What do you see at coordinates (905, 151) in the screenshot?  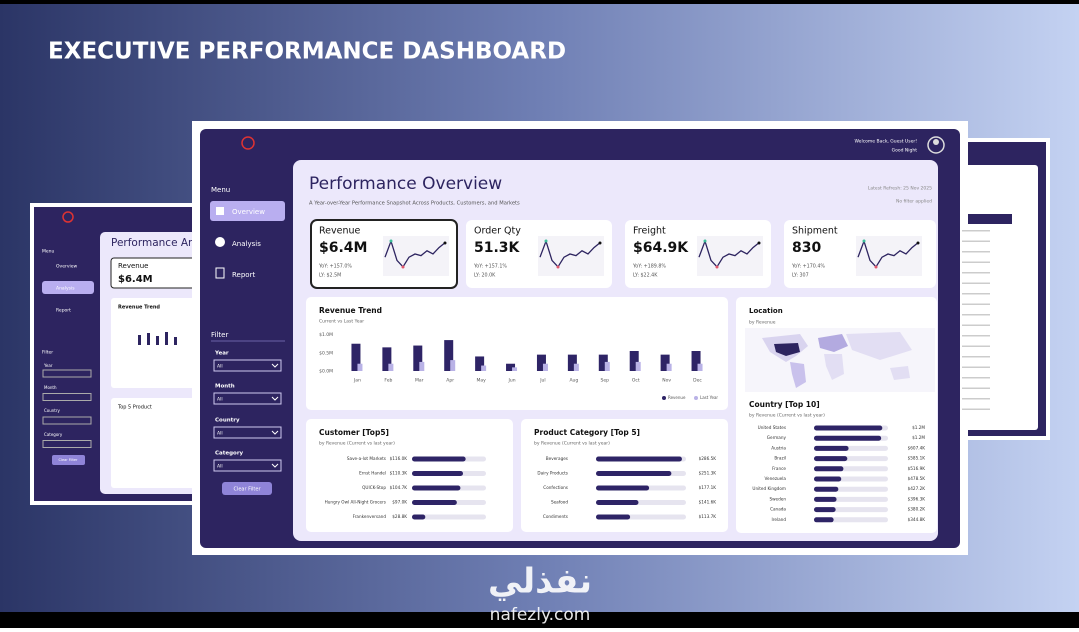 I see `greeting: Good Night` at bounding box center [905, 151].